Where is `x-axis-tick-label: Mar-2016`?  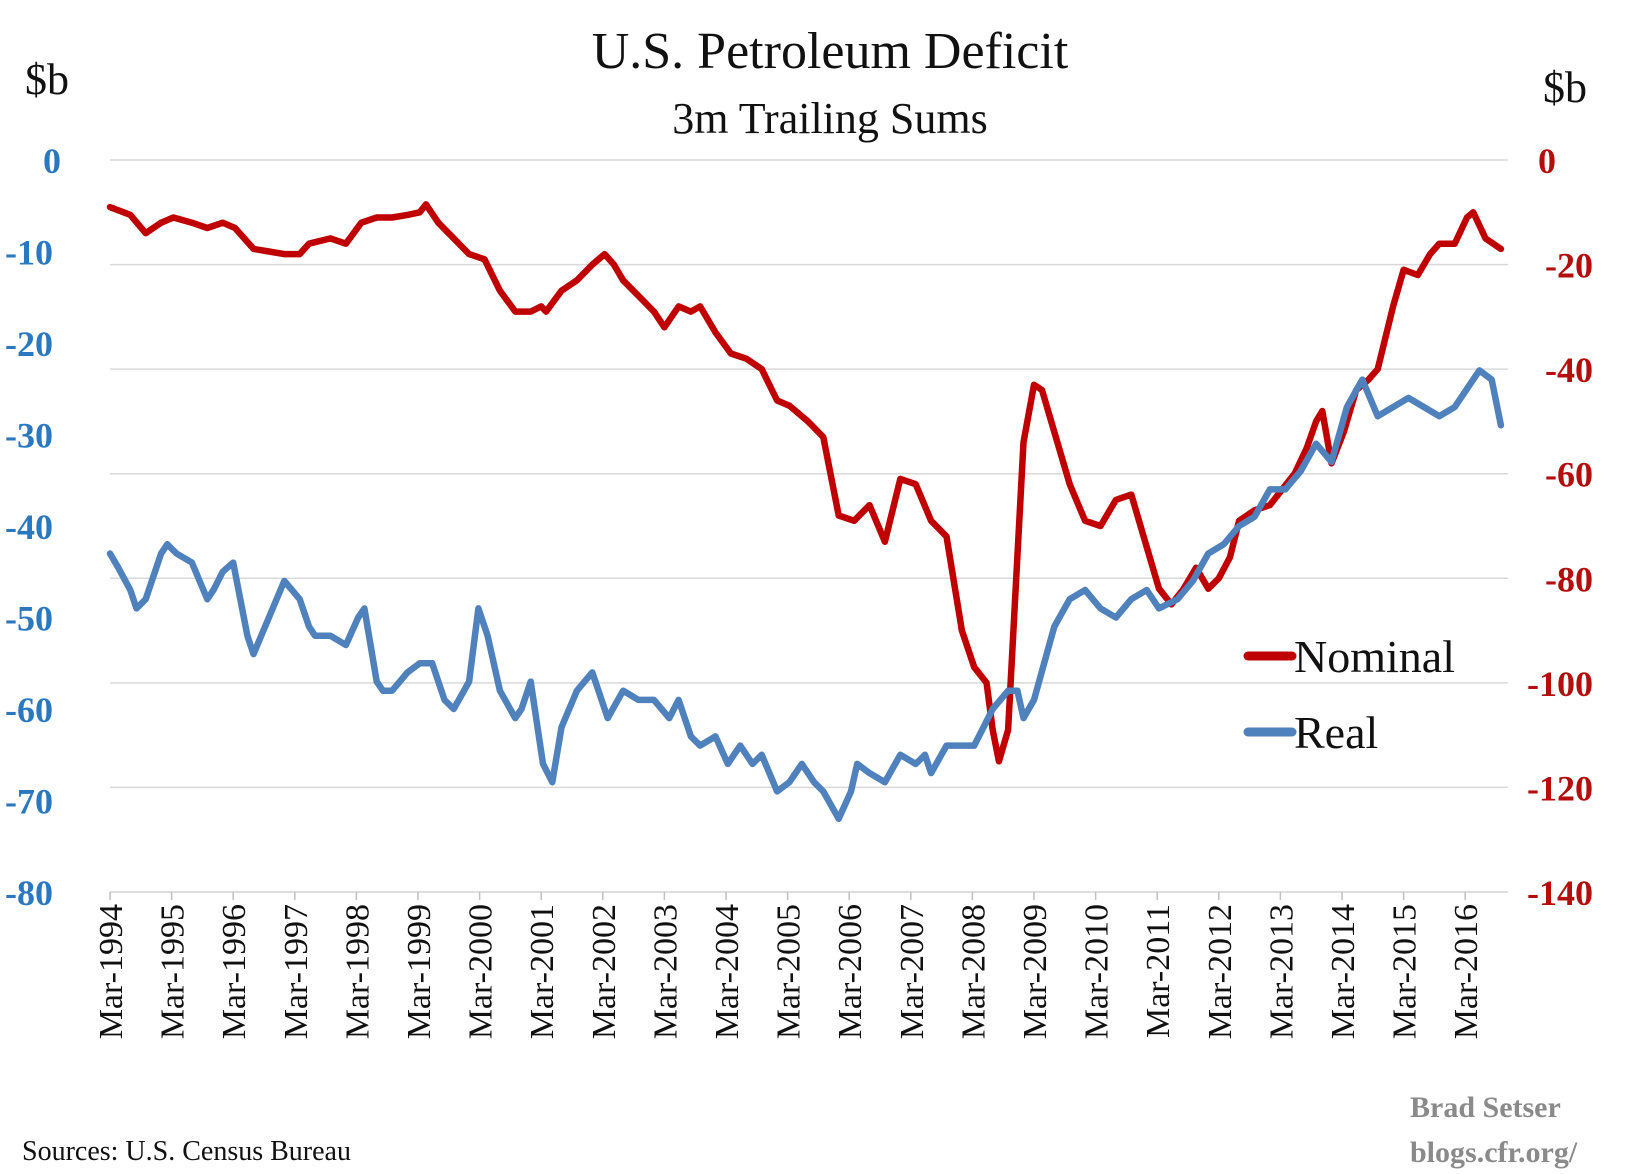 x-axis-tick-label: Mar-2016 is located at coordinates (1466, 971).